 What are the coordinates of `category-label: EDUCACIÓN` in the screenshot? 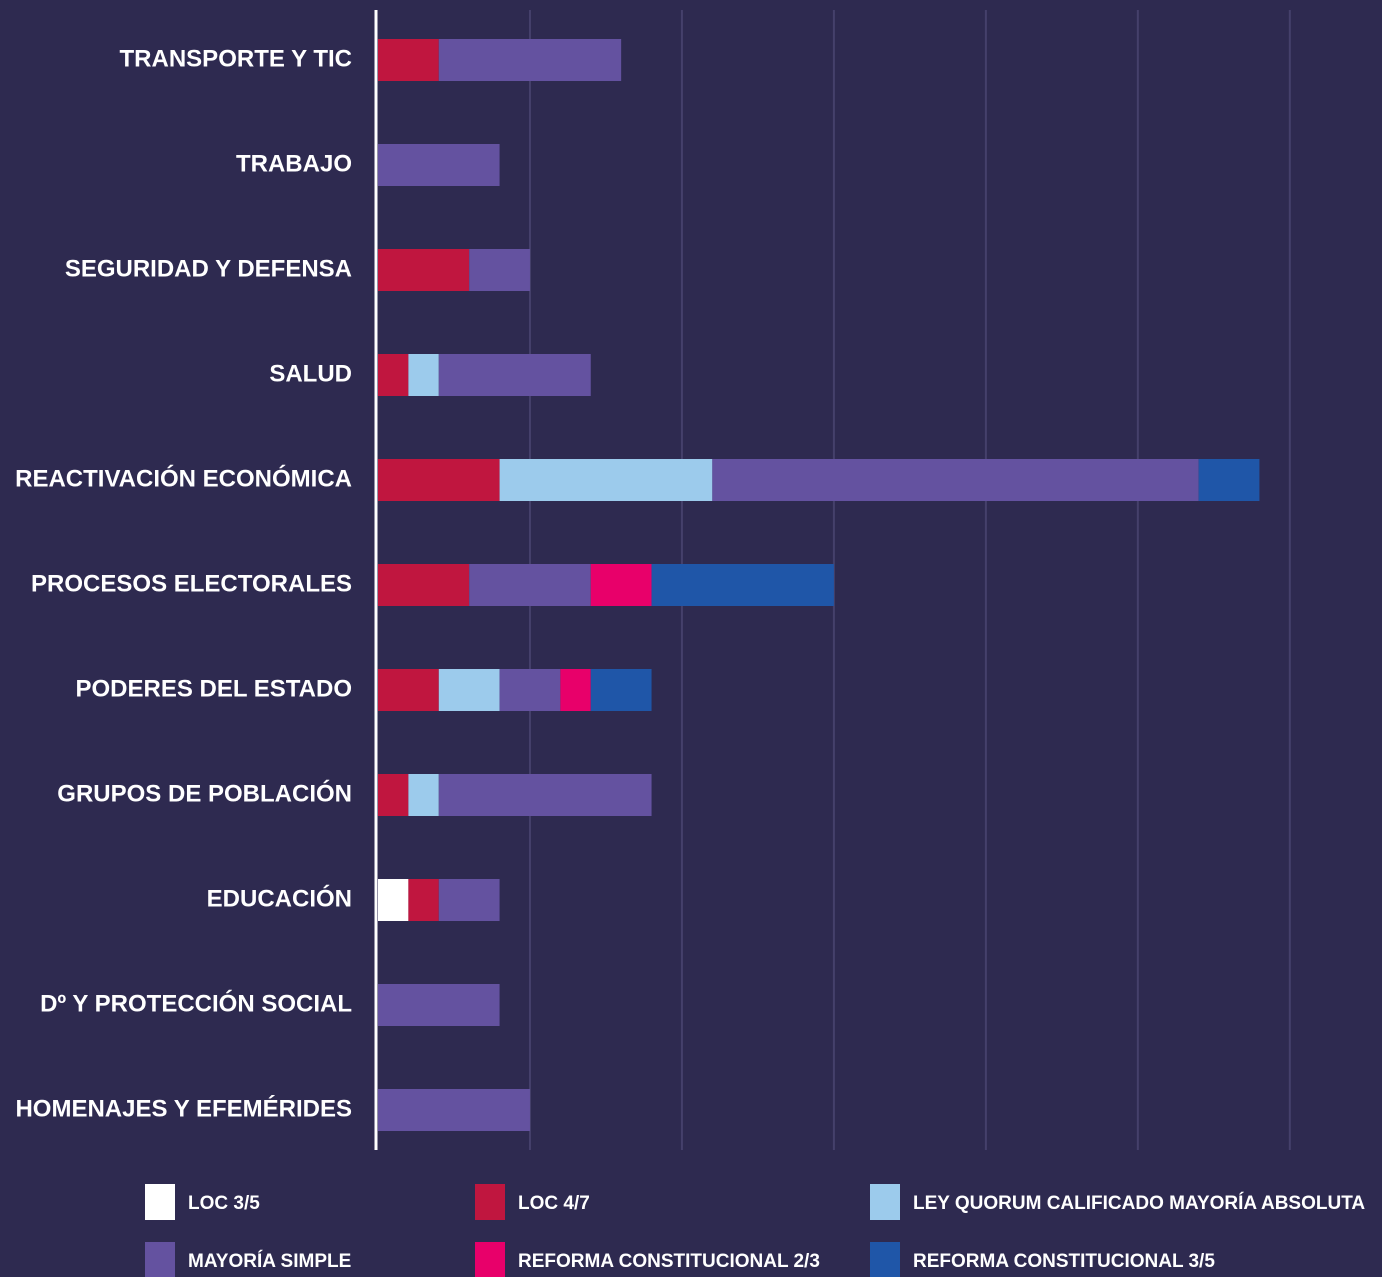 It's located at (279, 898).